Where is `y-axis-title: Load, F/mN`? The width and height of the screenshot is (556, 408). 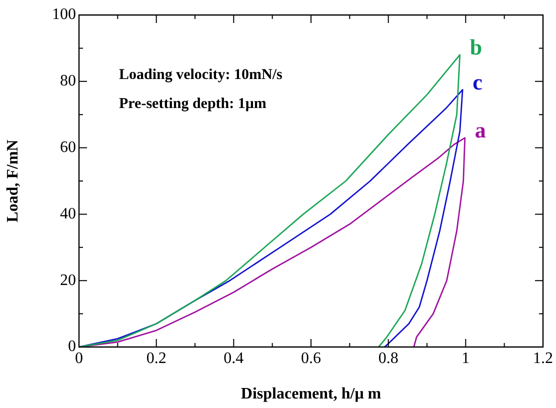 y-axis-title: Load, F/mN is located at coordinates (13, 180).